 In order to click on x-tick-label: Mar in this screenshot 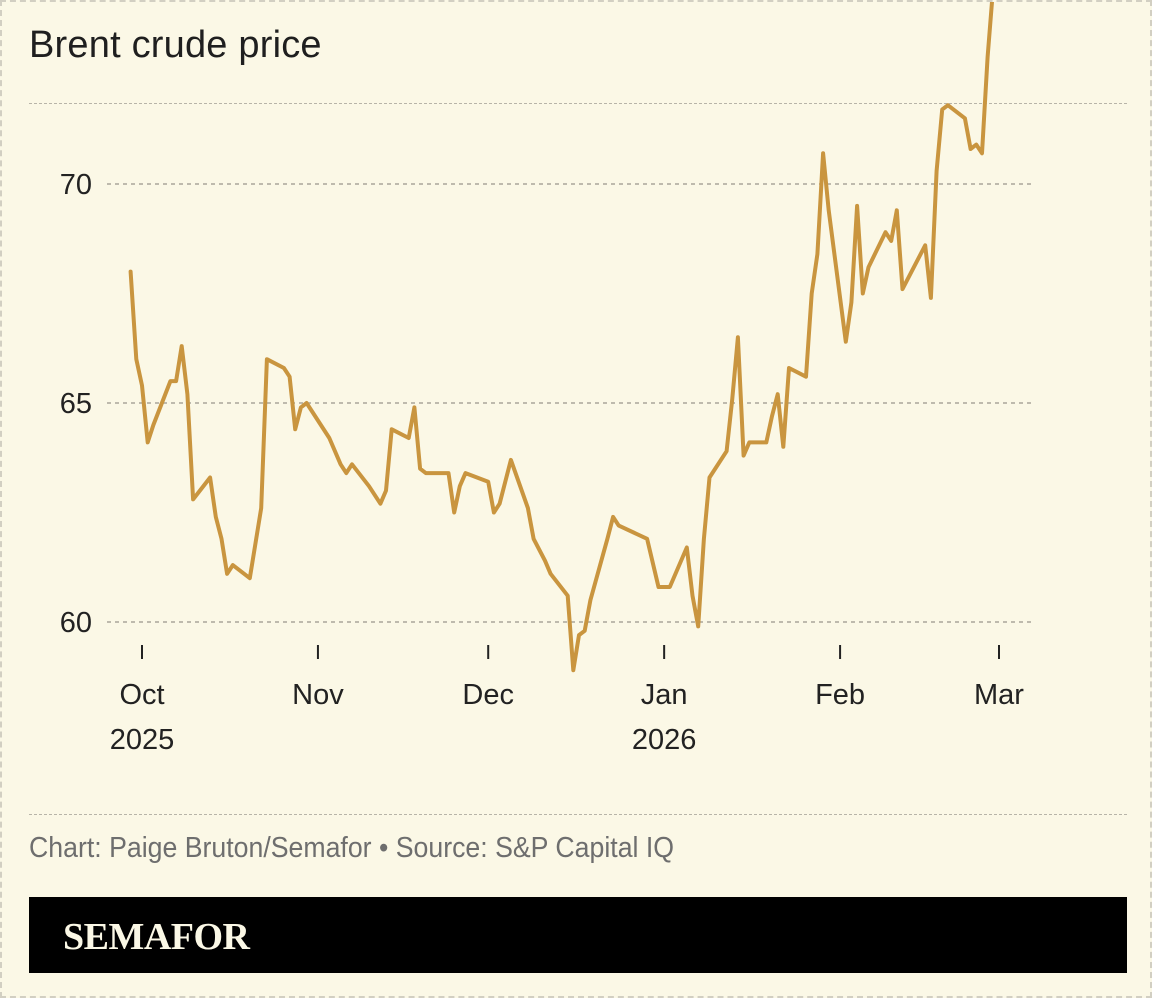, I will do `click(999, 695)`.